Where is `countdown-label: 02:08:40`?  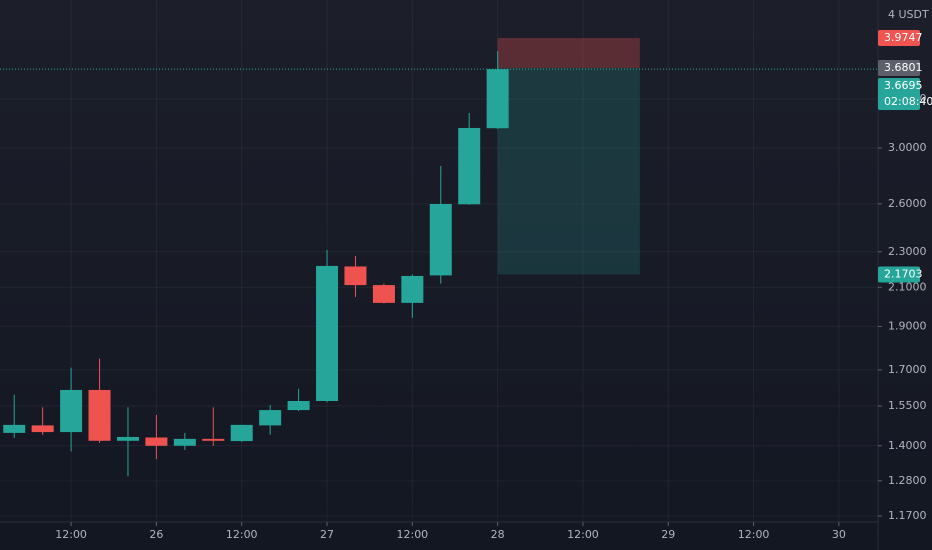
countdown-label: 02:08:40 is located at coordinates (908, 101).